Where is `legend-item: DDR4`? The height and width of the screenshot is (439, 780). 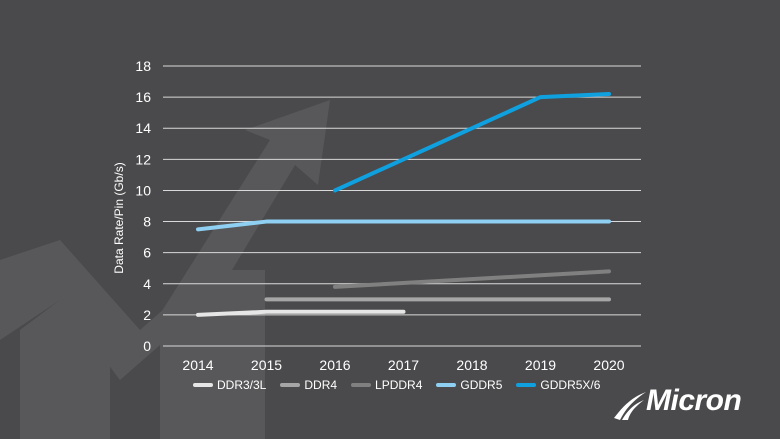
legend-item: DDR4 is located at coordinates (308, 385).